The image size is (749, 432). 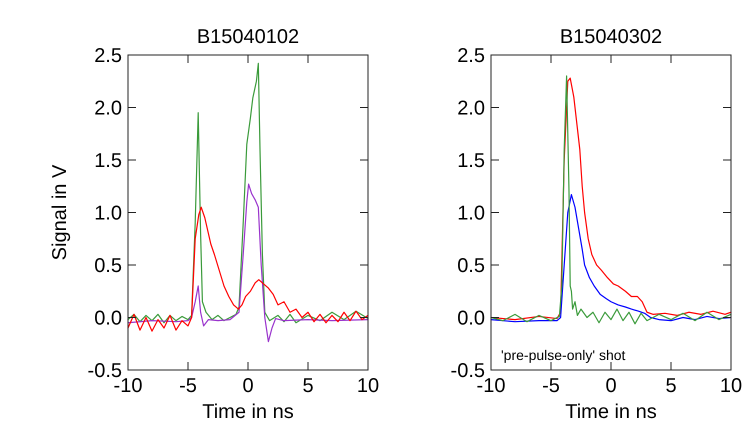 What do you see at coordinates (60, 212) in the screenshot?
I see `y-axis-title: Signal in V` at bounding box center [60, 212].